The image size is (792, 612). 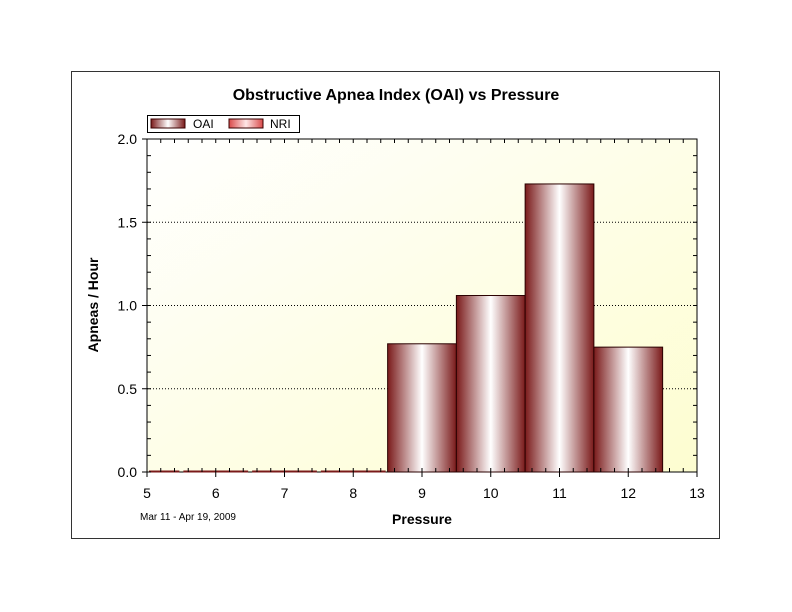 What do you see at coordinates (168, 123) in the screenshot?
I see `legend-swatch-oai` at bounding box center [168, 123].